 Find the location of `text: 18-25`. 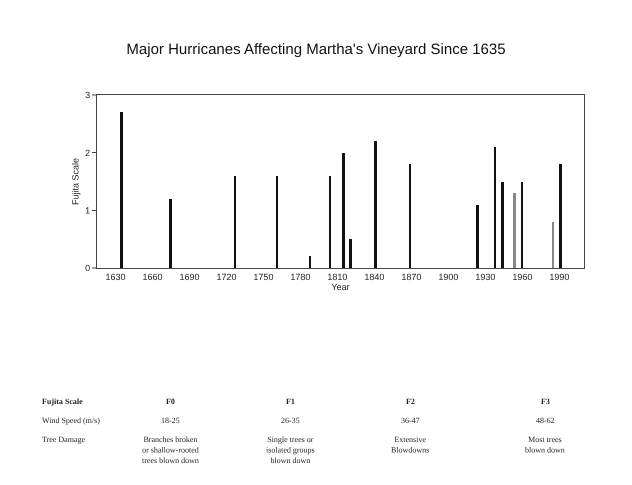

text: 18-25 is located at coordinates (170, 420).